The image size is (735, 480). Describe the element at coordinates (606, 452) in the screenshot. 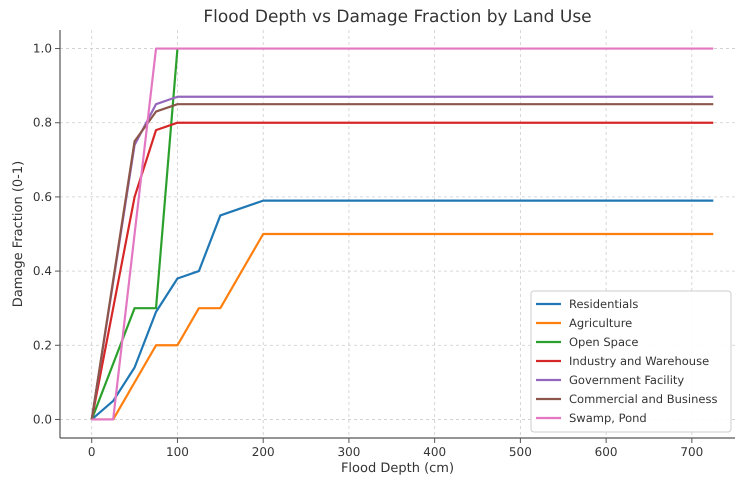

I see `x-tick-label: 600` at that location.